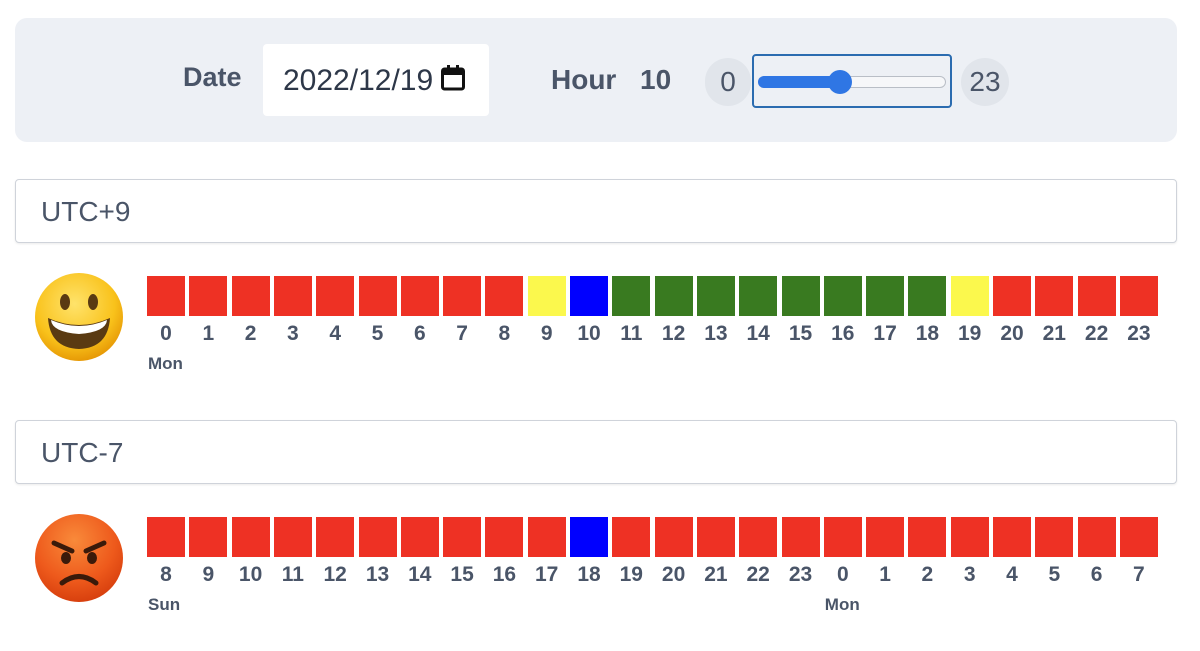 Image resolution: width=1200 pixels, height=651 pixels. What do you see at coordinates (840, 82) in the screenshot?
I see `slider-thumb` at bounding box center [840, 82].